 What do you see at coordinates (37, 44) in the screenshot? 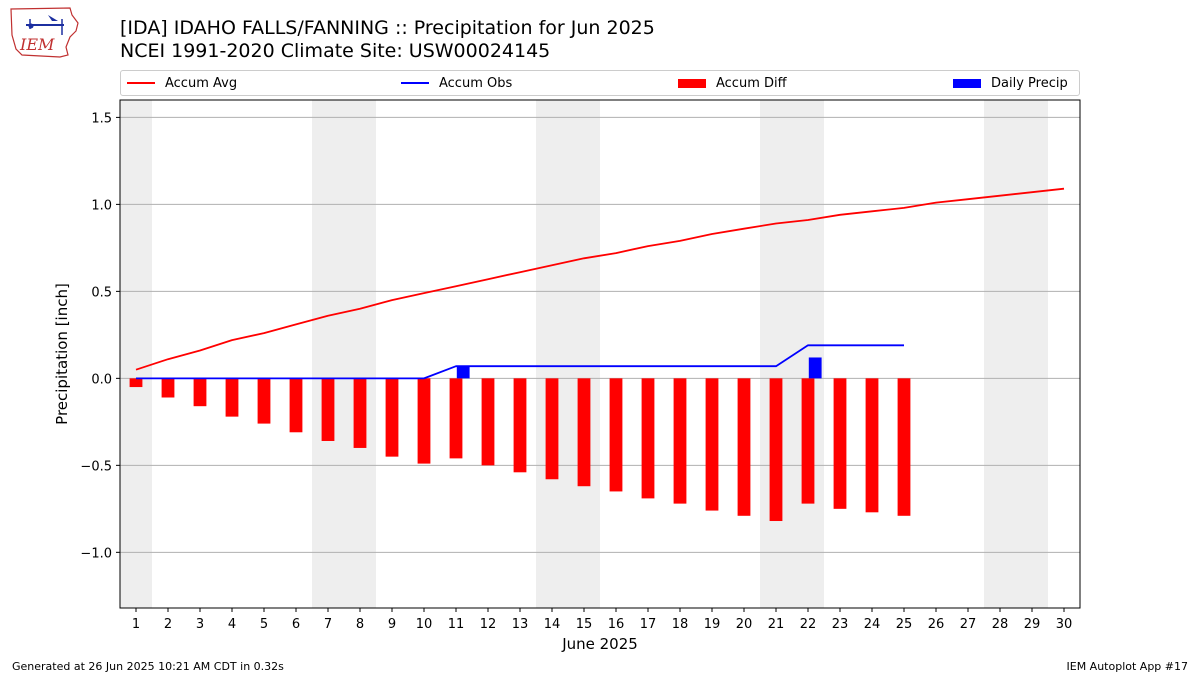
I see `logo-text: IEM` at bounding box center [37, 44].